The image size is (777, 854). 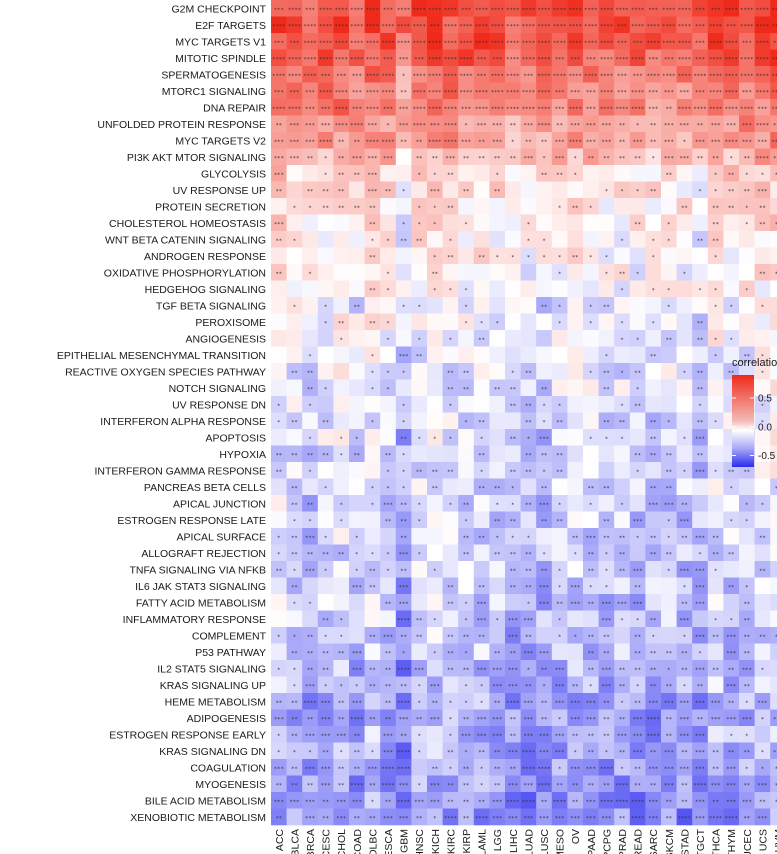 What do you see at coordinates (205, 801) in the screenshot?
I see `row-label: BILE ACID METABOLISM` at bounding box center [205, 801].